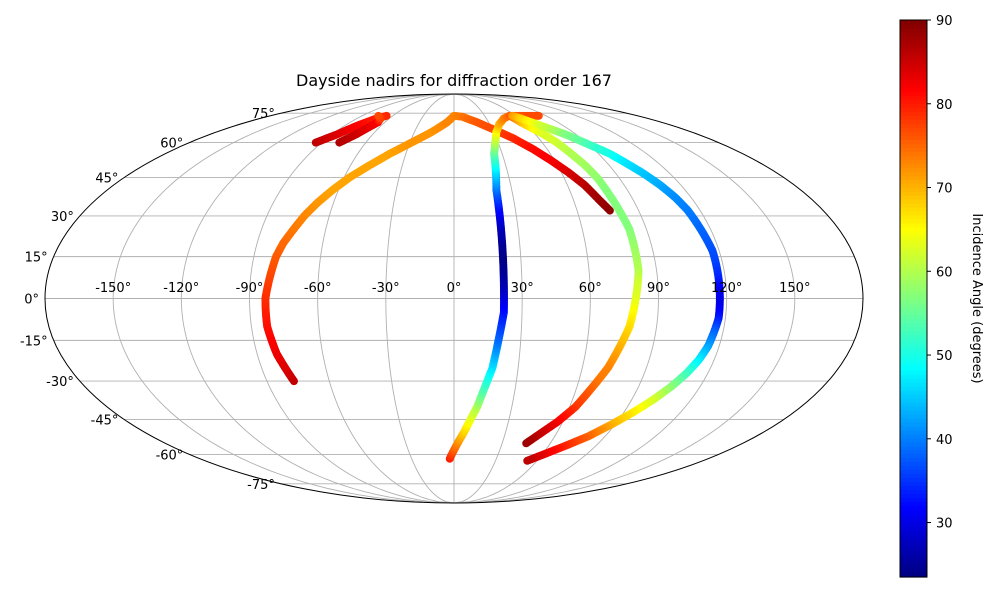 This screenshot has width=998, height=592. Describe the element at coordinates (34, 341) in the screenshot. I see `y-tick-label: -15°` at that location.